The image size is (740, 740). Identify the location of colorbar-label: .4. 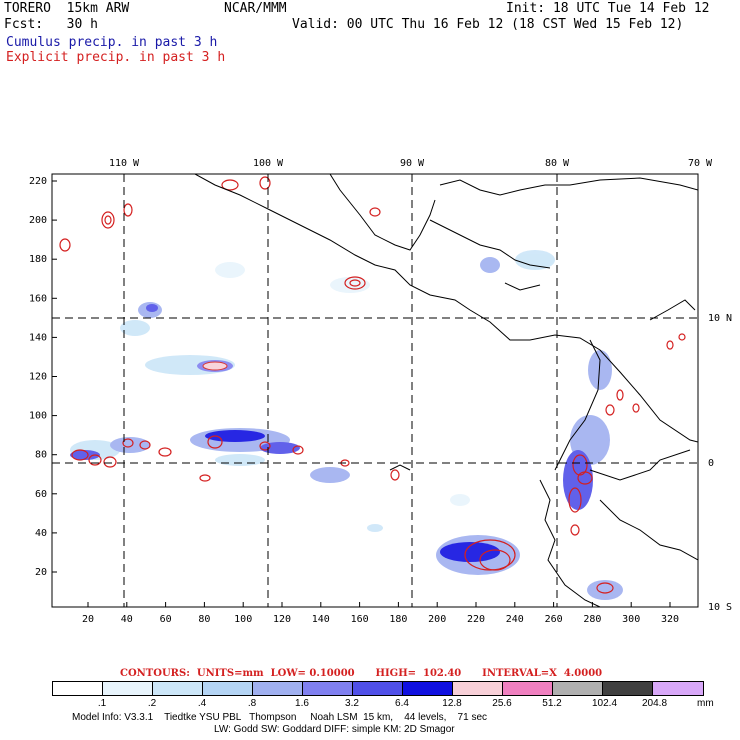
(202, 703).